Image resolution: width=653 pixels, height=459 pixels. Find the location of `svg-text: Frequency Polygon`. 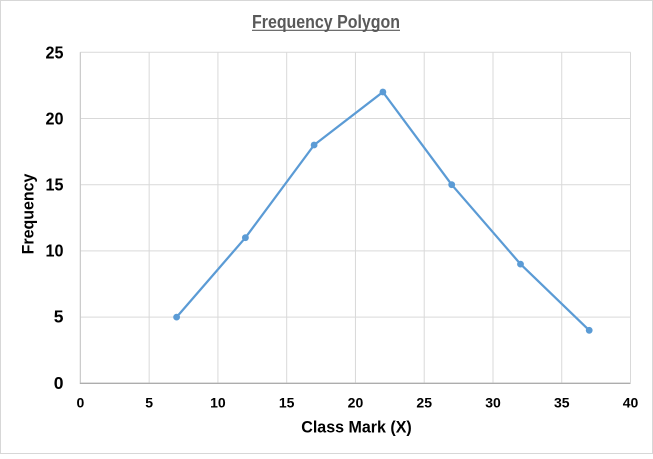

svg-text: Frequency Polygon is located at coordinates (326, 22).